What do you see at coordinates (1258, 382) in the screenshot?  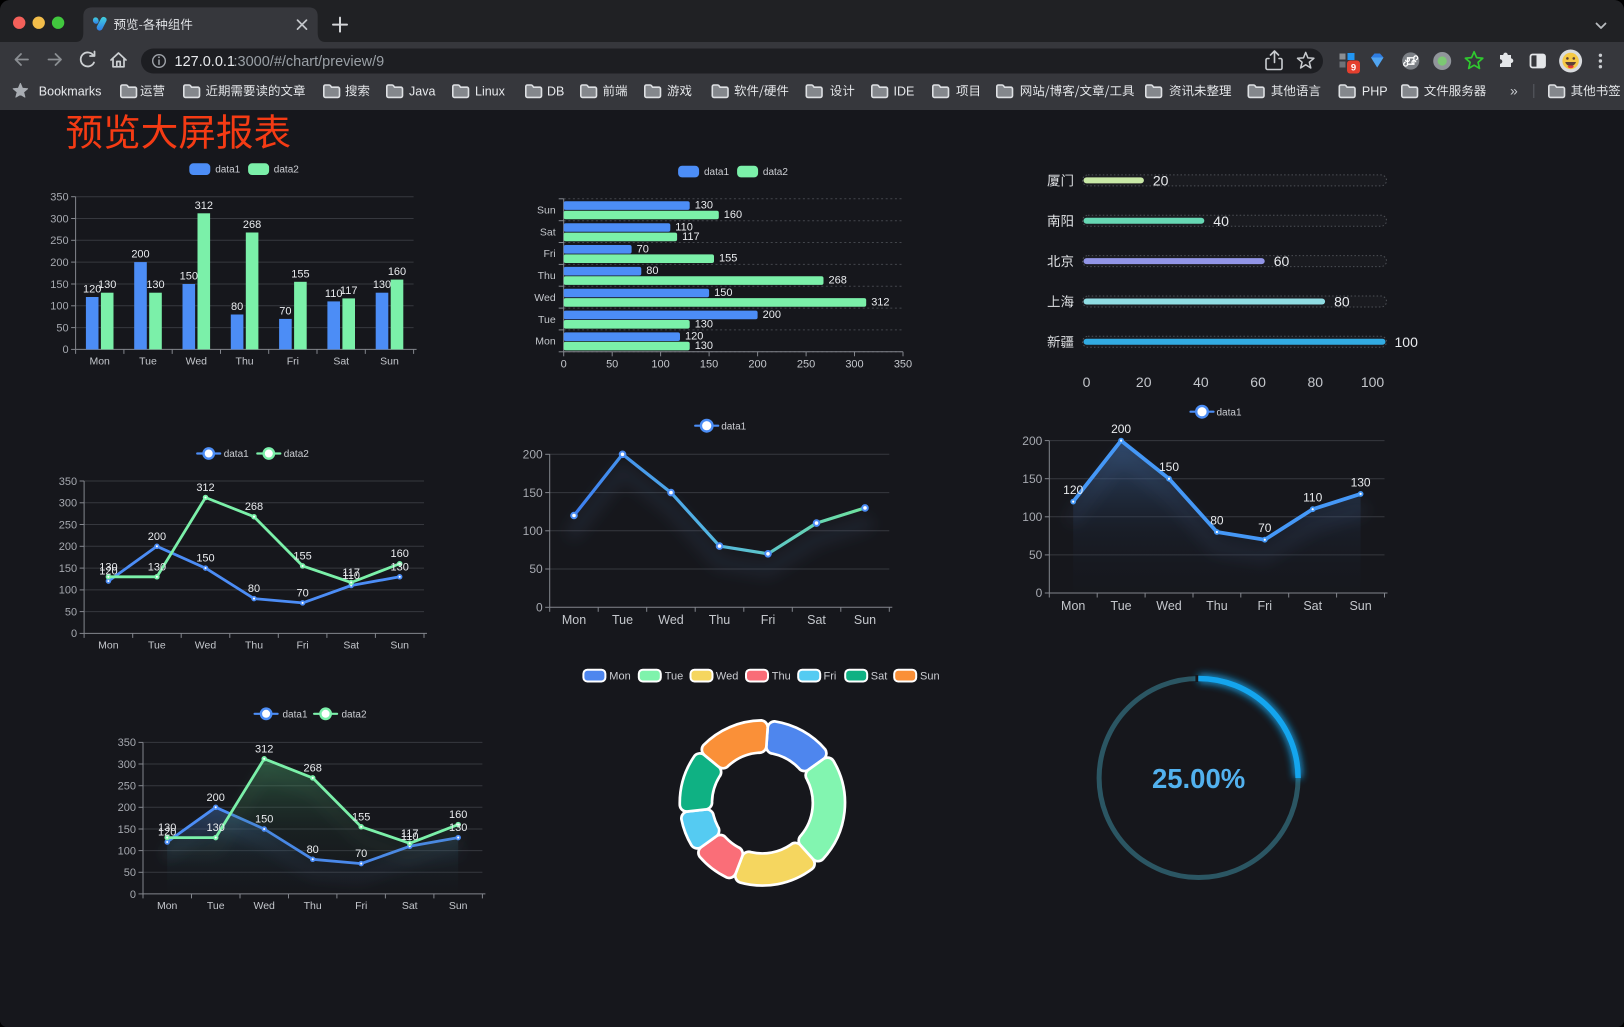 I see `svg-text: 60` at bounding box center [1258, 382].